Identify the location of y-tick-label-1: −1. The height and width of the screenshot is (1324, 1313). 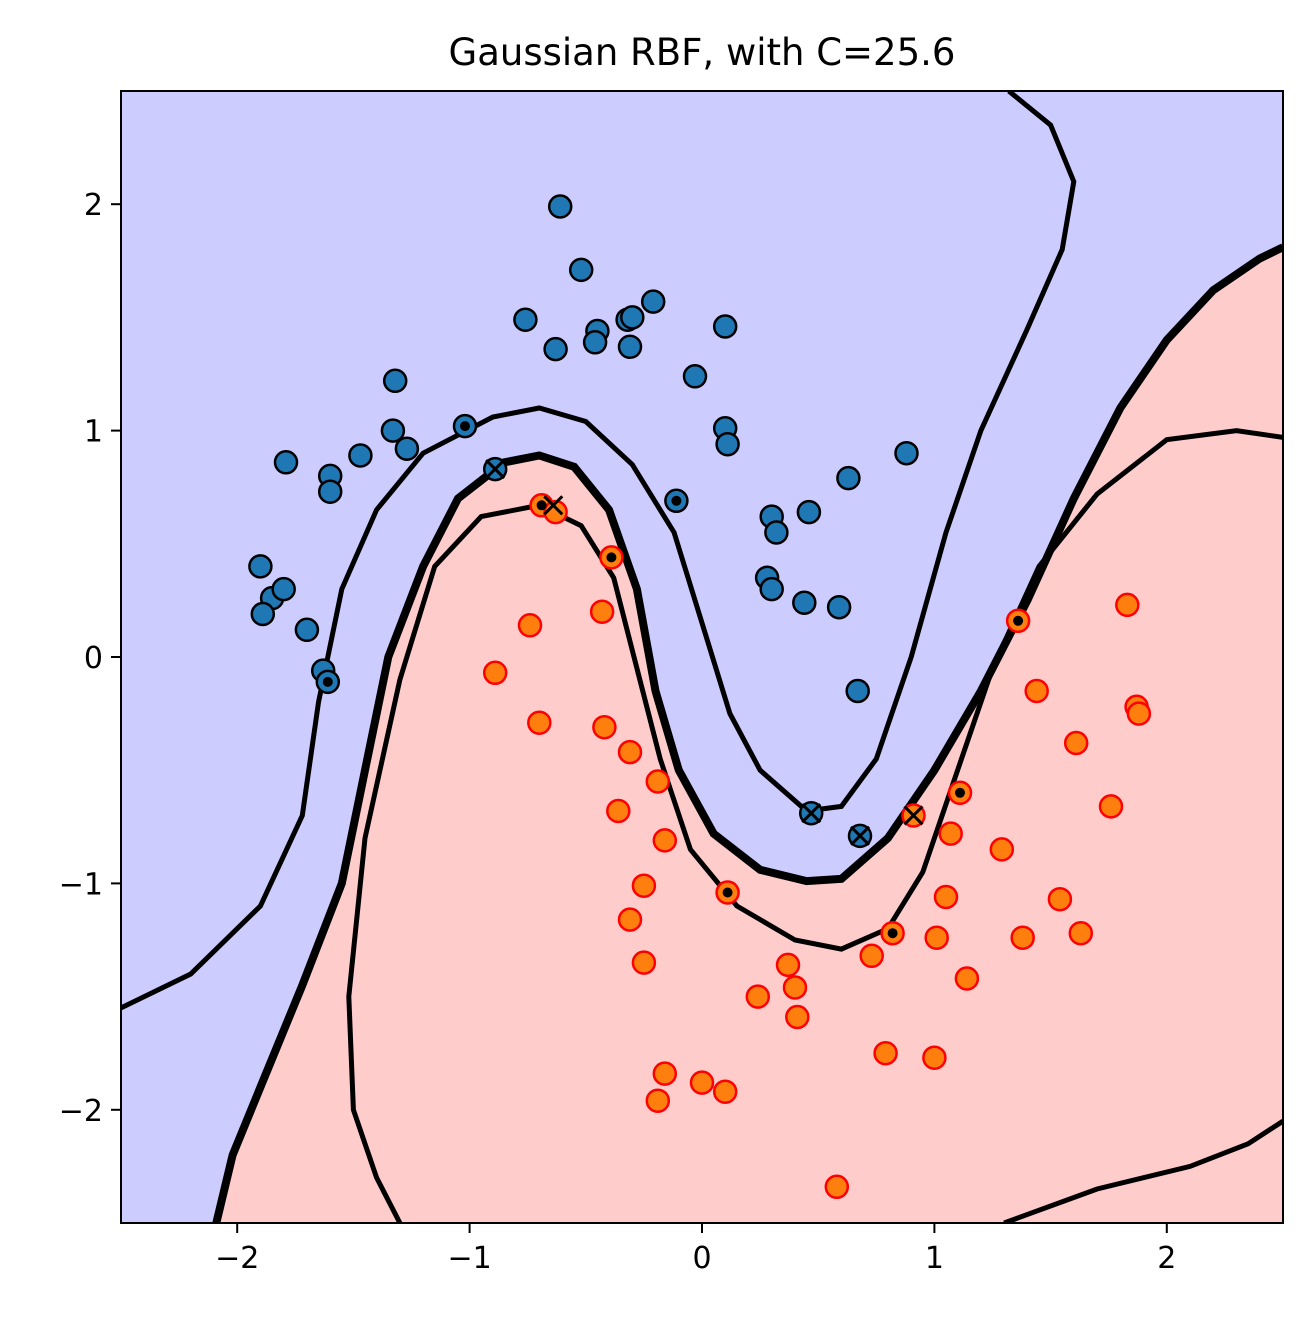
(81, 884).